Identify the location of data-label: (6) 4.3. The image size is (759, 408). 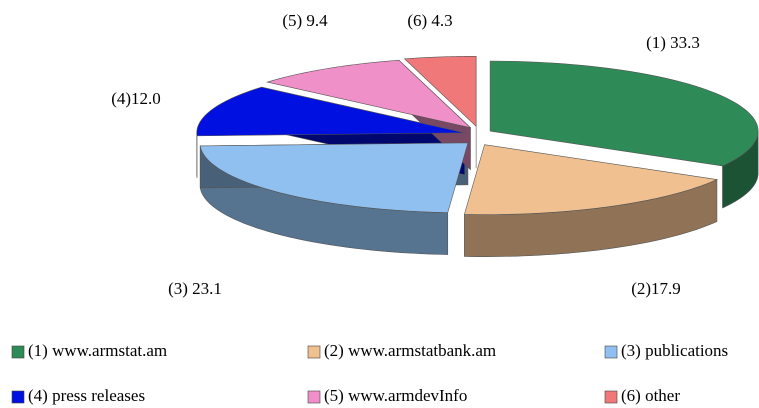
(429, 20).